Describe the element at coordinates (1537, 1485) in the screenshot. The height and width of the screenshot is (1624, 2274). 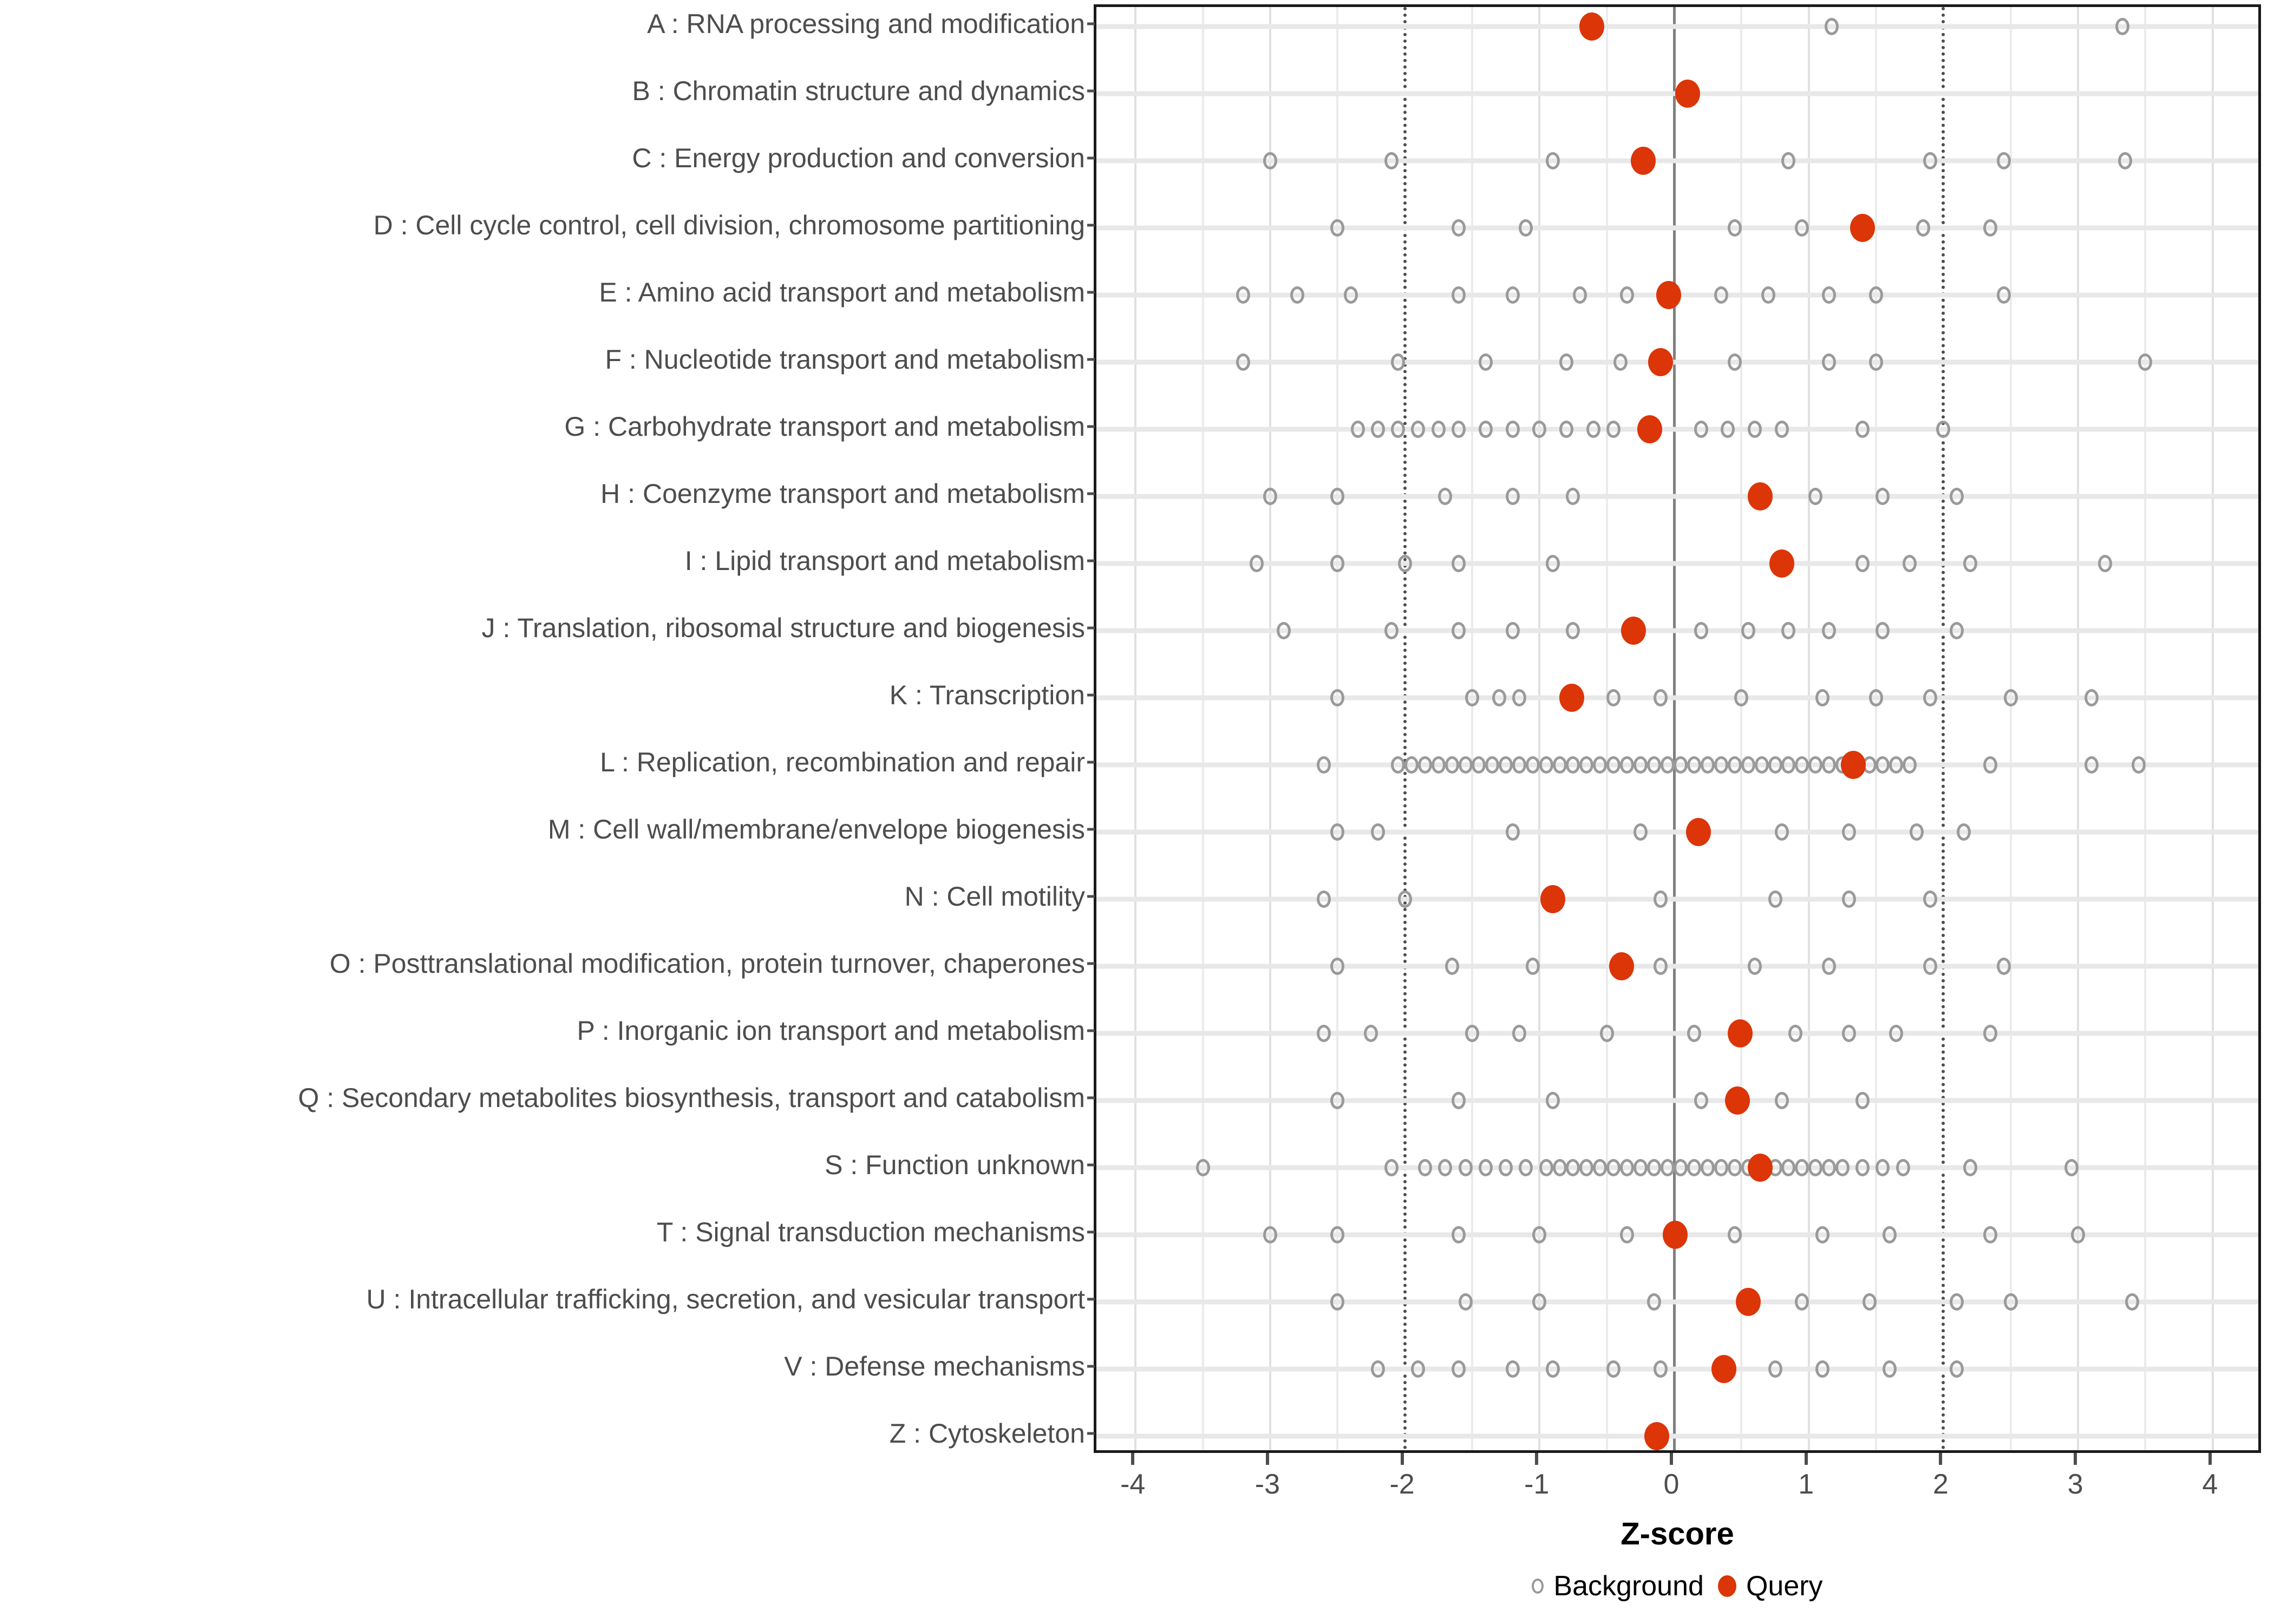
I see `x-axis-tick-label: -1` at that location.